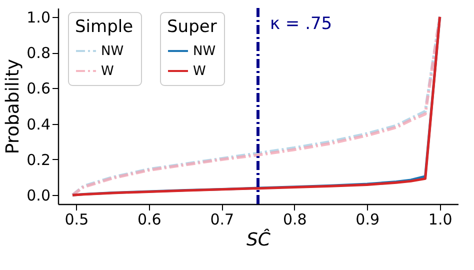 This screenshot has width=474, height=270. What do you see at coordinates (192, 27) in the screenshot?
I see `annotation: Super` at bounding box center [192, 27].